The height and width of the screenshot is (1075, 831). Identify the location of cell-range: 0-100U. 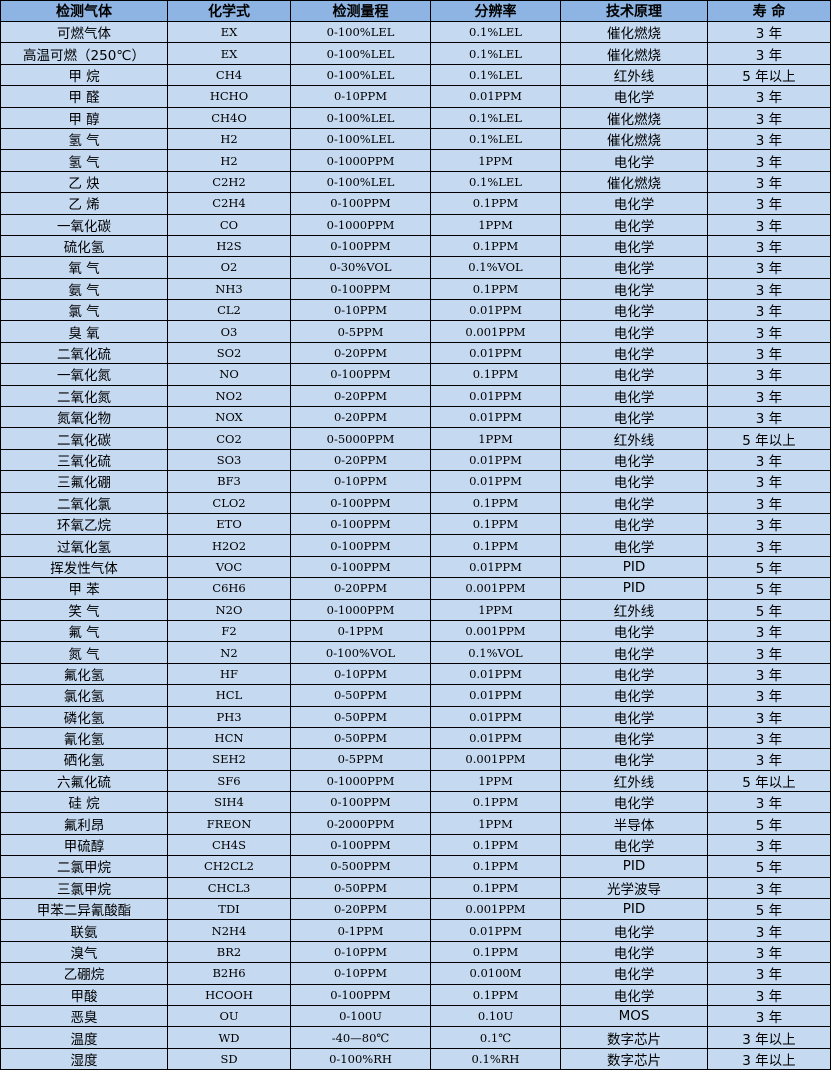
(360, 1016).